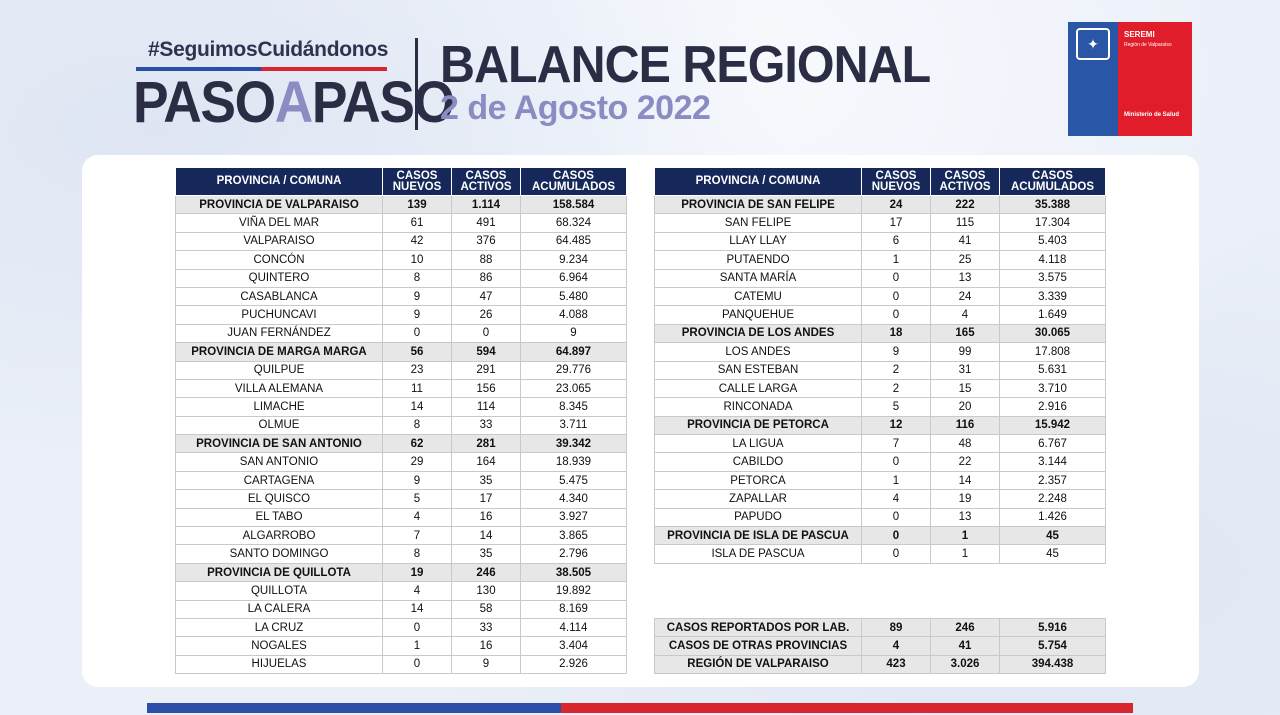 The height and width of the screenshot is (715, 1280). Describe the element at coordinates (1052, 223) in the screenshot. I see `cell-casos-acumulados: 17.304` at that location.